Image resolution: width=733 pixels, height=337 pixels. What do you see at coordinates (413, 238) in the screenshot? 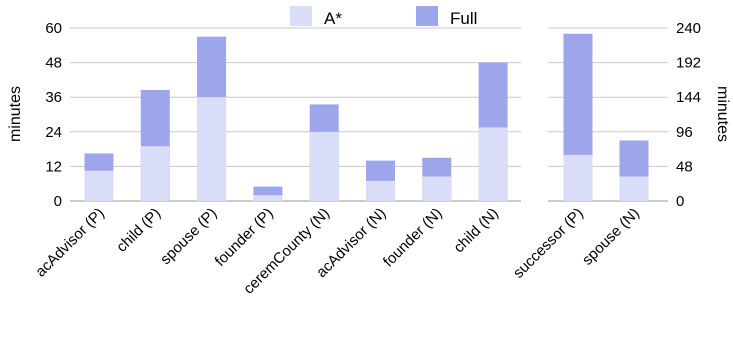
I see `x-tick-label: founder (N)` at bounding box center [413, 238].